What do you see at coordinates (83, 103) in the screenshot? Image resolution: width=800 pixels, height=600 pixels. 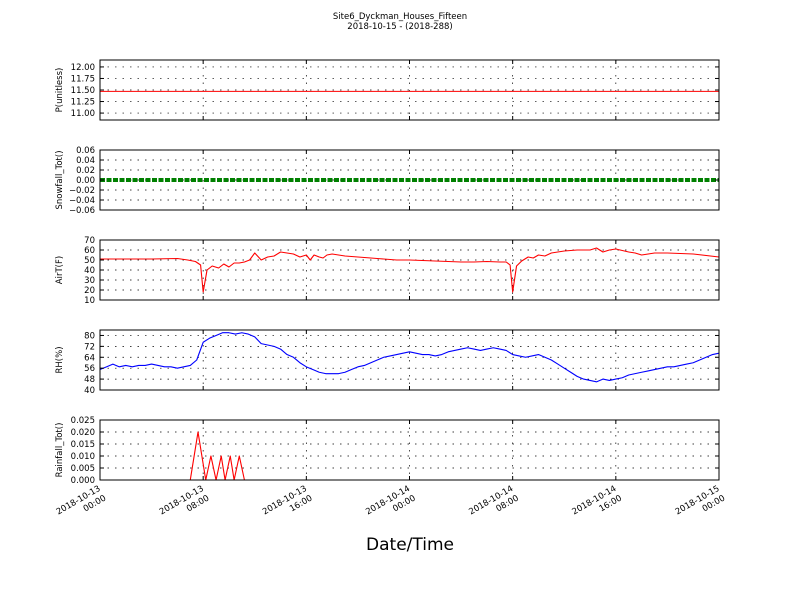 I see `y-tick-label: 11.25` at bounding box center [83, 103].